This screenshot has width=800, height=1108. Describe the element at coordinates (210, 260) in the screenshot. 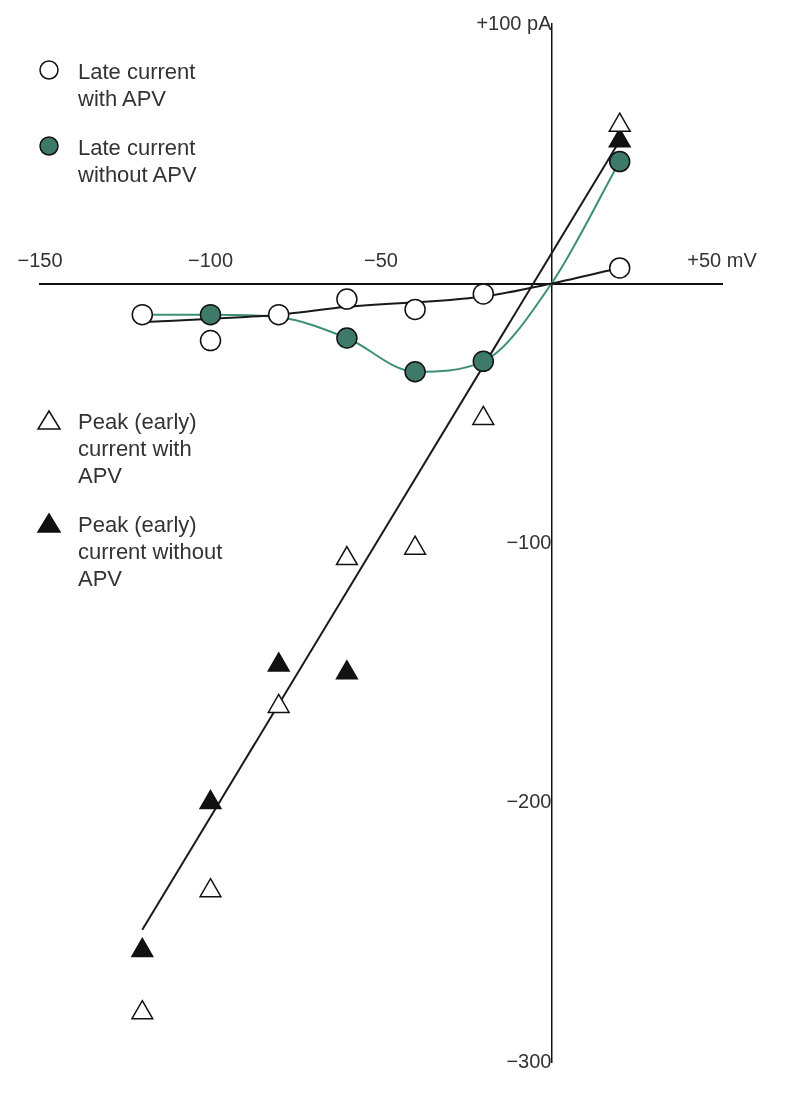

I see `x-tick-label: −100` at that location.